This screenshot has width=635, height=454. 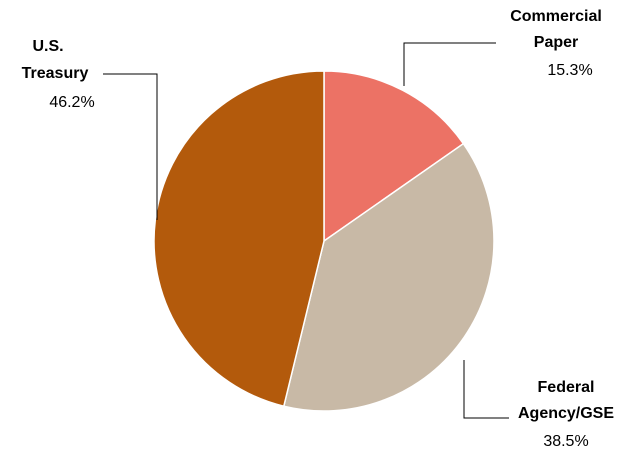 I want to click on label-commercial-paper-line-2: Paper, so click(x=556, y=42).